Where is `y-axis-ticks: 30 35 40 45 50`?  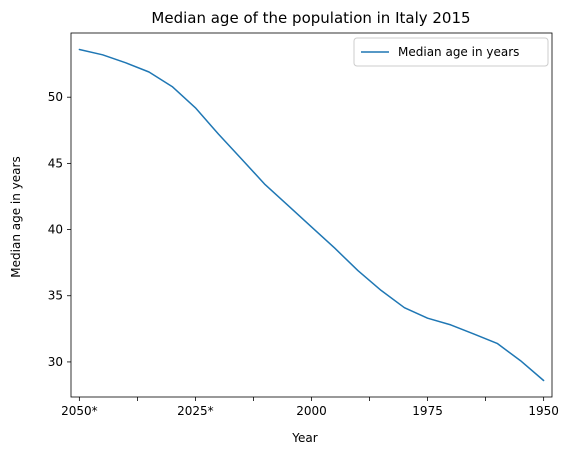 y-axis-ticks: 30 35 40 45 50 is located at coordinates (59, 229).